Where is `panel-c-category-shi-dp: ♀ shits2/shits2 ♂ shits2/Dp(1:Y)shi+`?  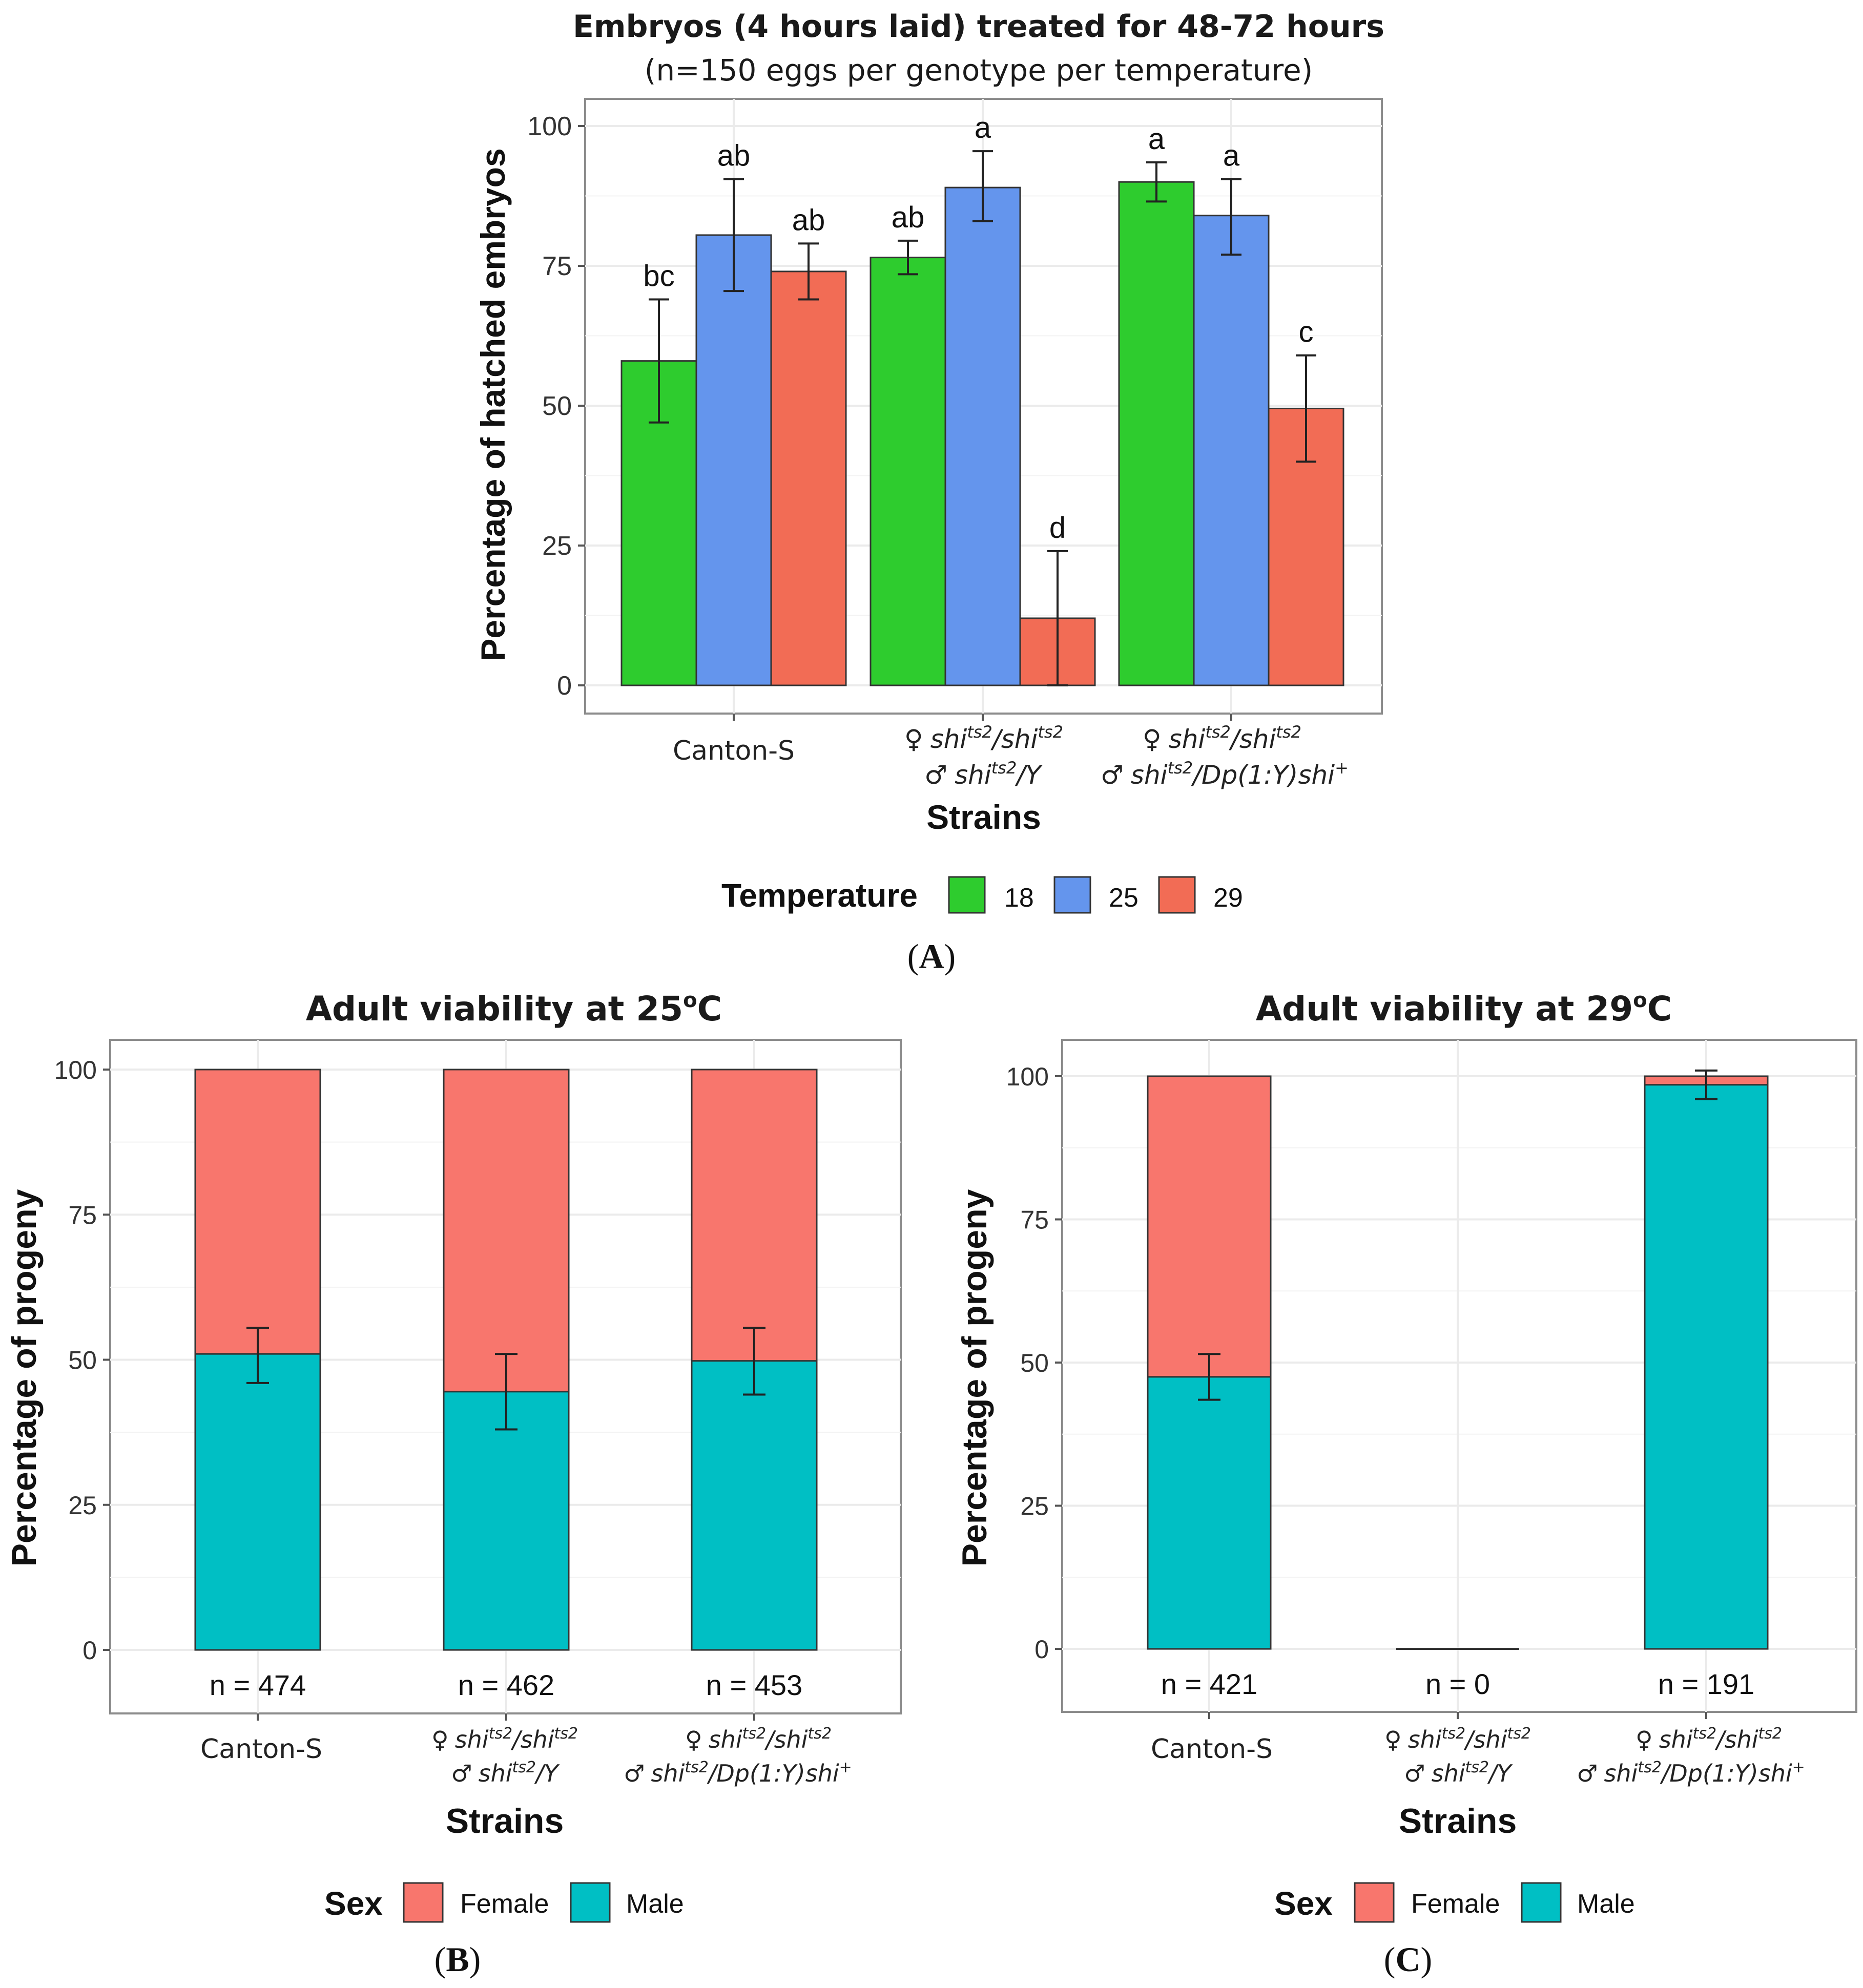
panel-c-category-shi-dp: ♀ shits2/shits2 ♂ shits2/Dp(1:Y)shi+ is located at coordinates (1691, 1756).